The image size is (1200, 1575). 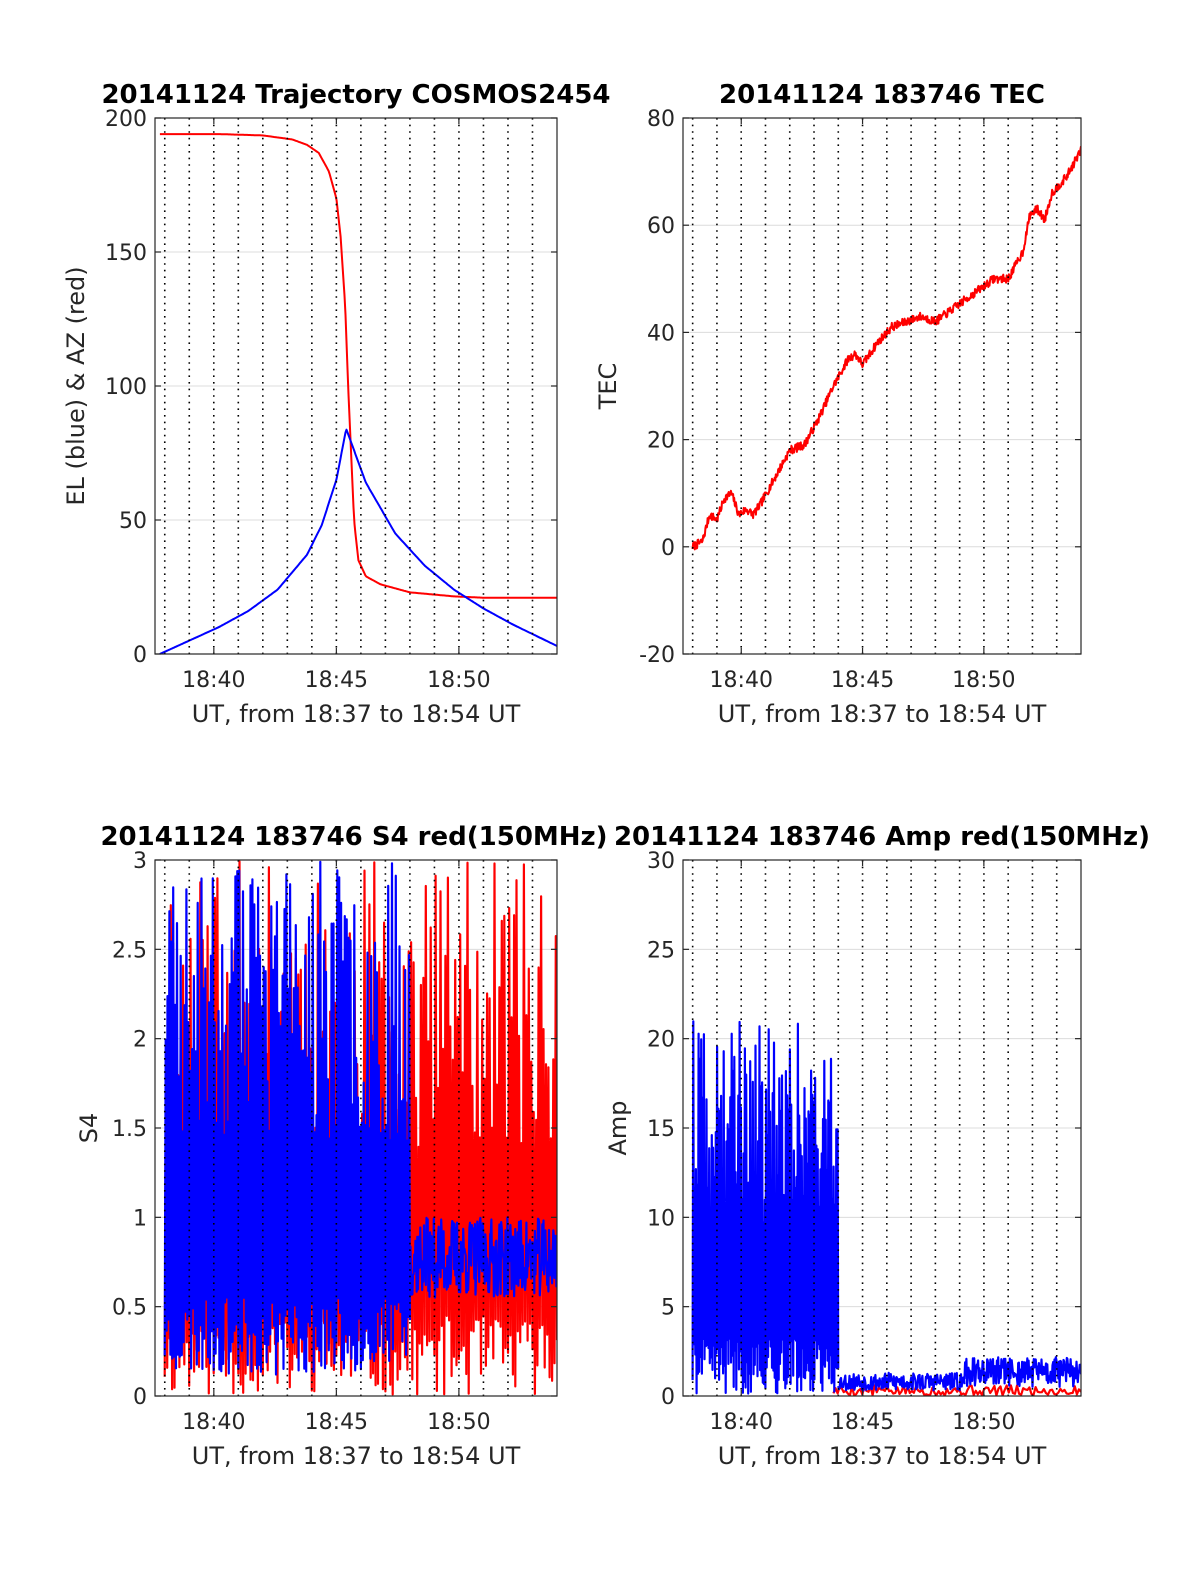 I want to click on y-tick-label: -20, so click(x=657, y=655).